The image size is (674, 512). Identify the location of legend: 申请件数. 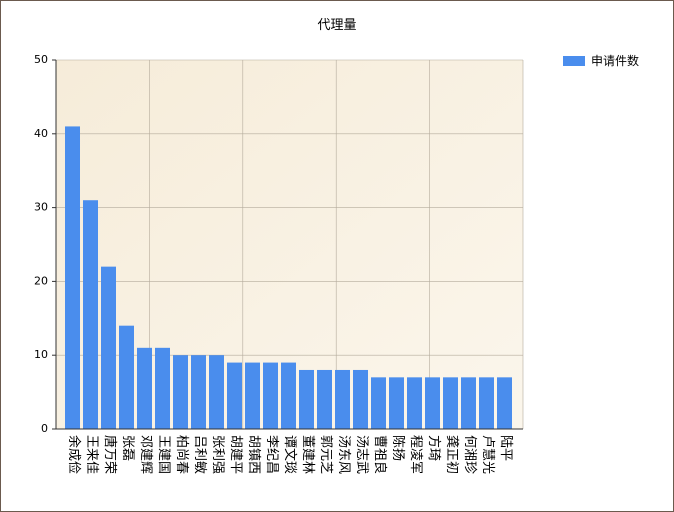
(601, 60).